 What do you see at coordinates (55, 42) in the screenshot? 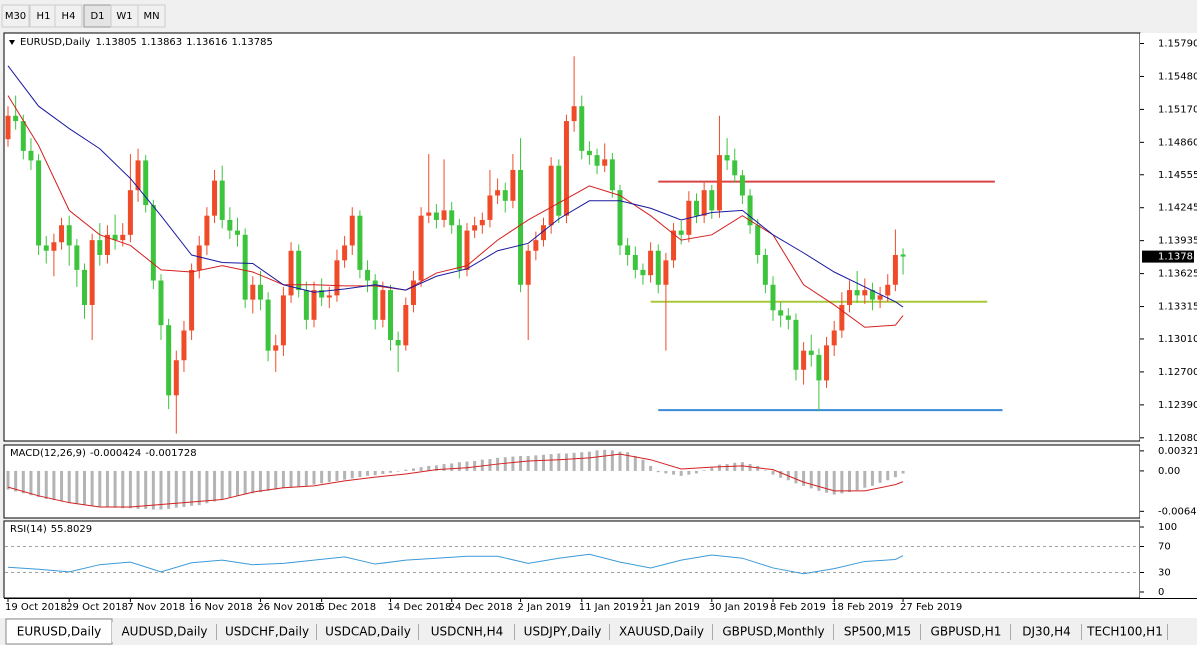
I see `symbol: EURUSD,Daily` at bounding box center [55, 42].